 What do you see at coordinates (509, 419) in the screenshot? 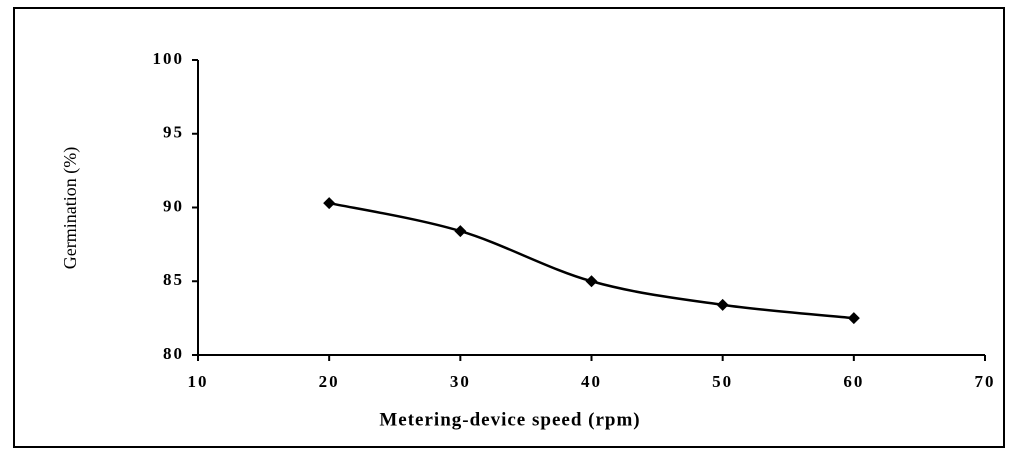
I see `x-axis-title: Metering-device speed (rpm)` at bounding box center [509, 419].